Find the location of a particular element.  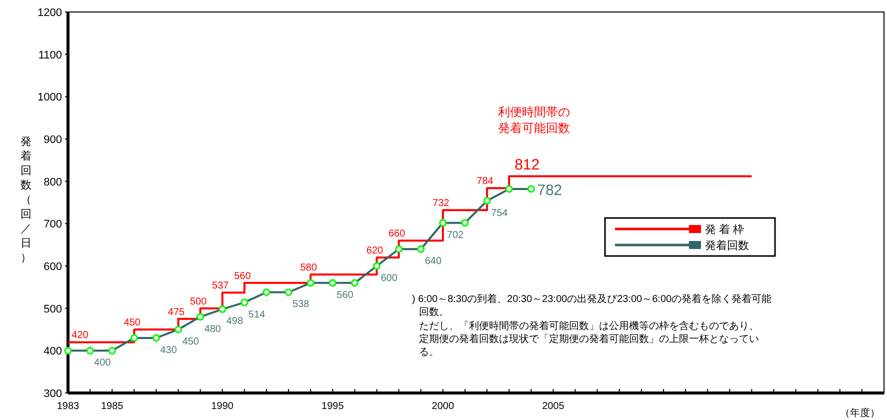

data-label: 702 is located at coordinates (455, 235).